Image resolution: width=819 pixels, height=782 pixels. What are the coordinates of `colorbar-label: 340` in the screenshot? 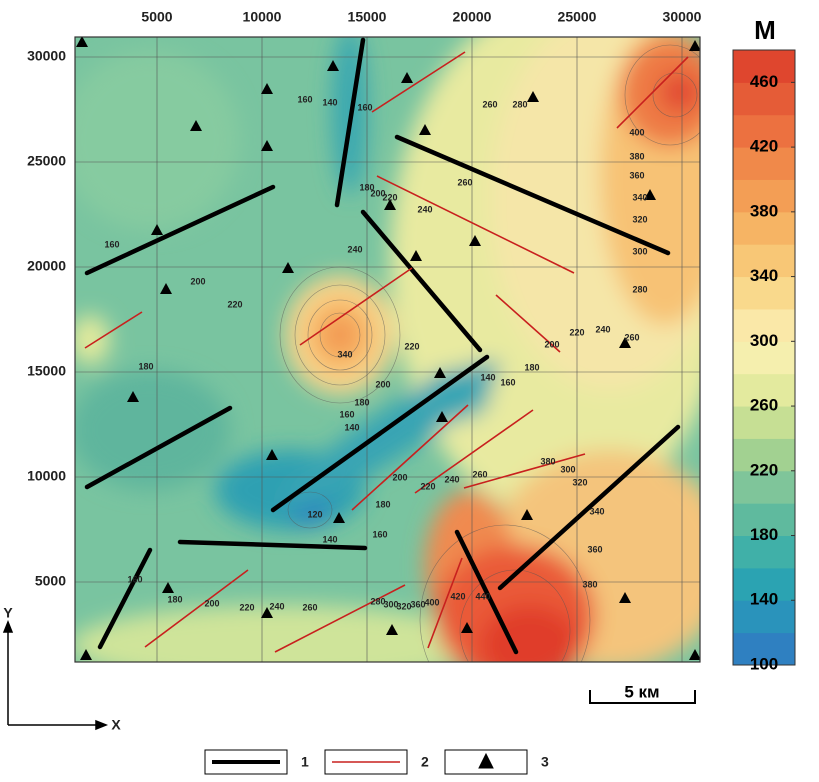 It's located at (764, 275).